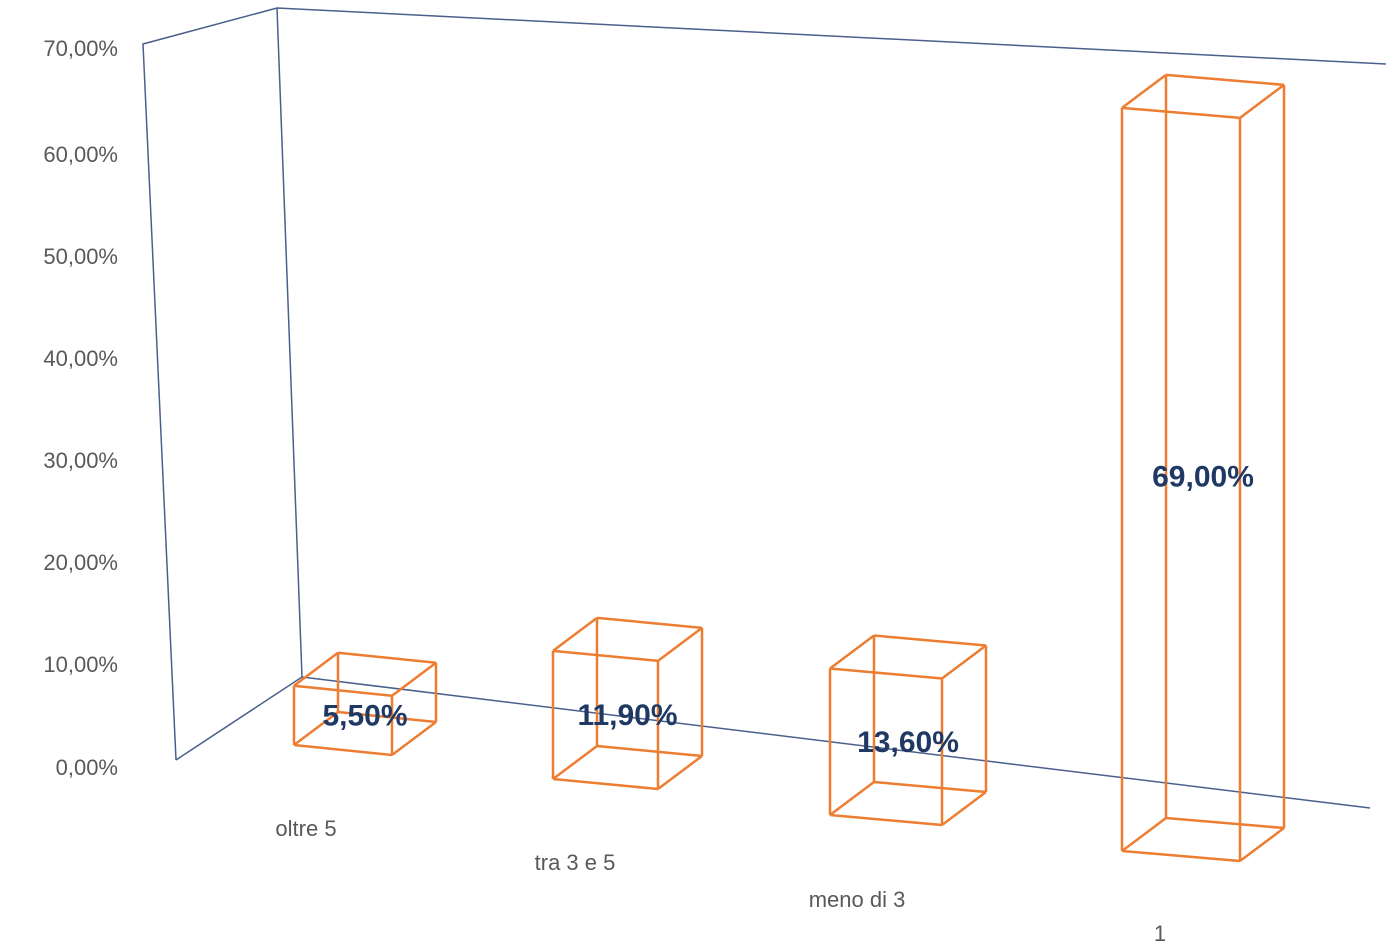  I want to click on data-label: 69,00%, so click(1203, 476).